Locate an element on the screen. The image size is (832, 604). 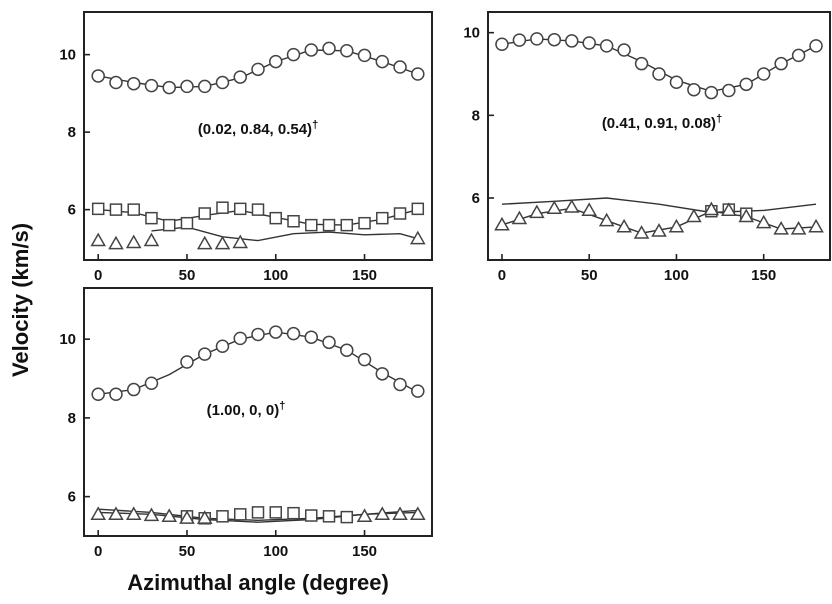
panel-annotation: (0.41, 0.91, 0.08)† is located at coordinates (662, 122).